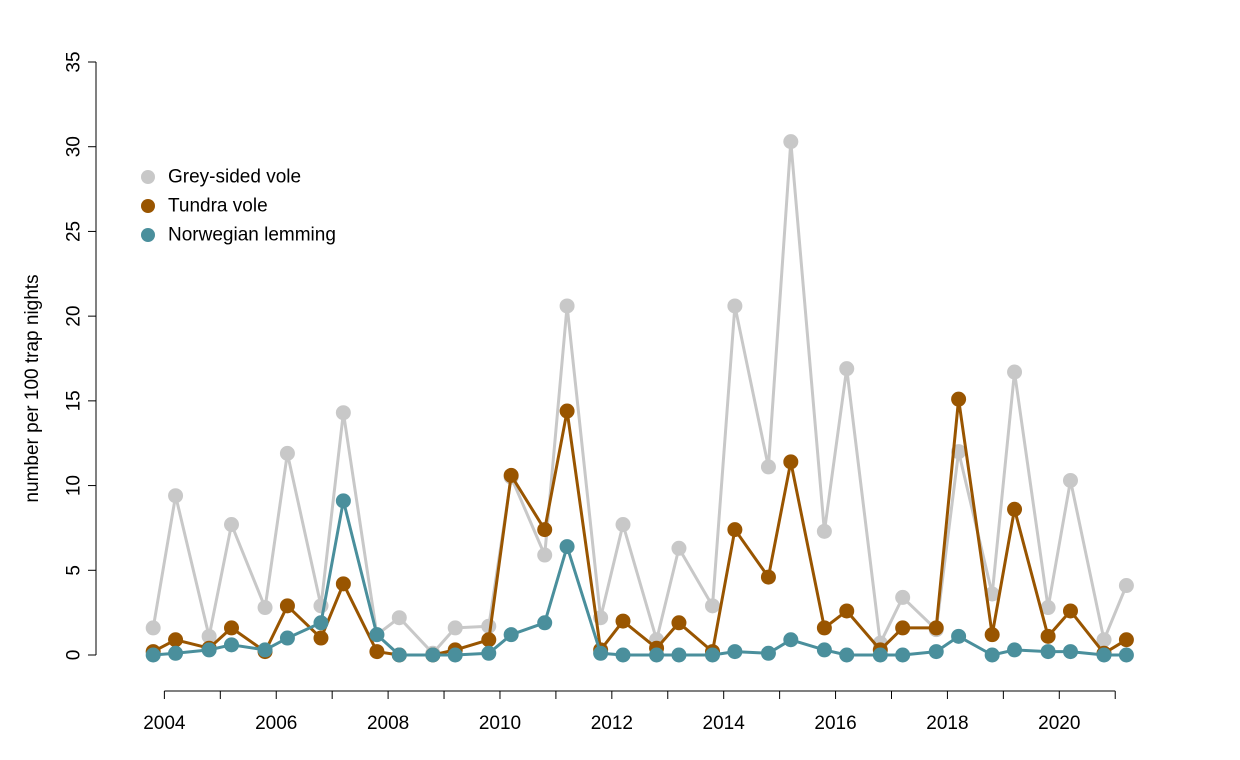  What do you see at coordinates (74, 231) in the screenshot?
I see `y-tick-label: 25` at bounding box center [74, 231].